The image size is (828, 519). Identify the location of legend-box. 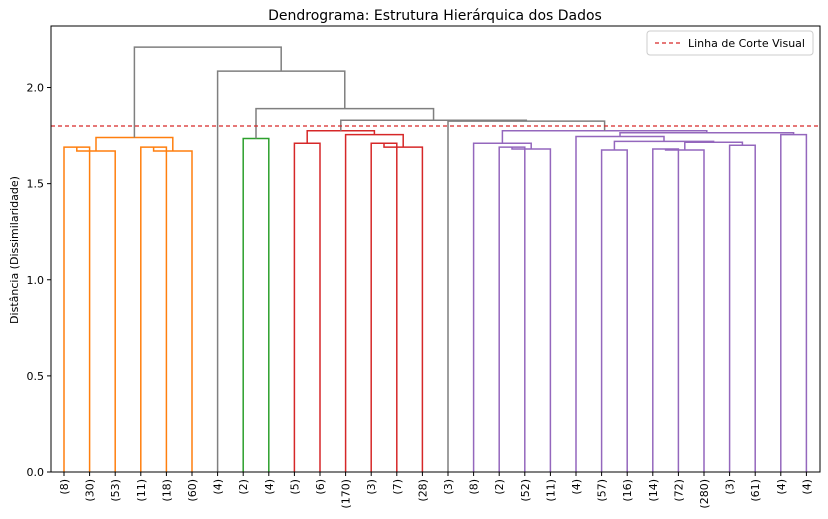
(730, 43).